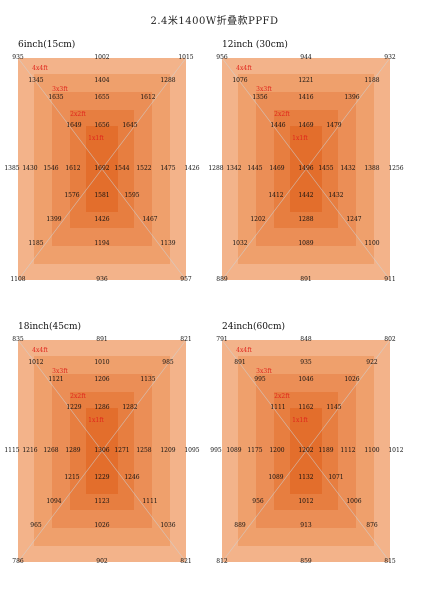 This screenshot has width=429, height=600. What do you see at coordinates (96, 420) in the screenshot?
I see `zone-label: 1x1ft` at bounding box center [96, 420].